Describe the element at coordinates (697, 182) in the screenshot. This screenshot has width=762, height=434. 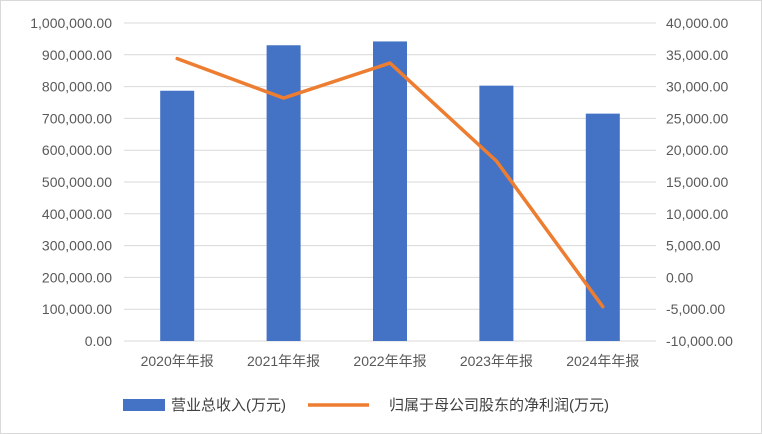
I see `right-axis-tick-label: 15,000.00` at that location.